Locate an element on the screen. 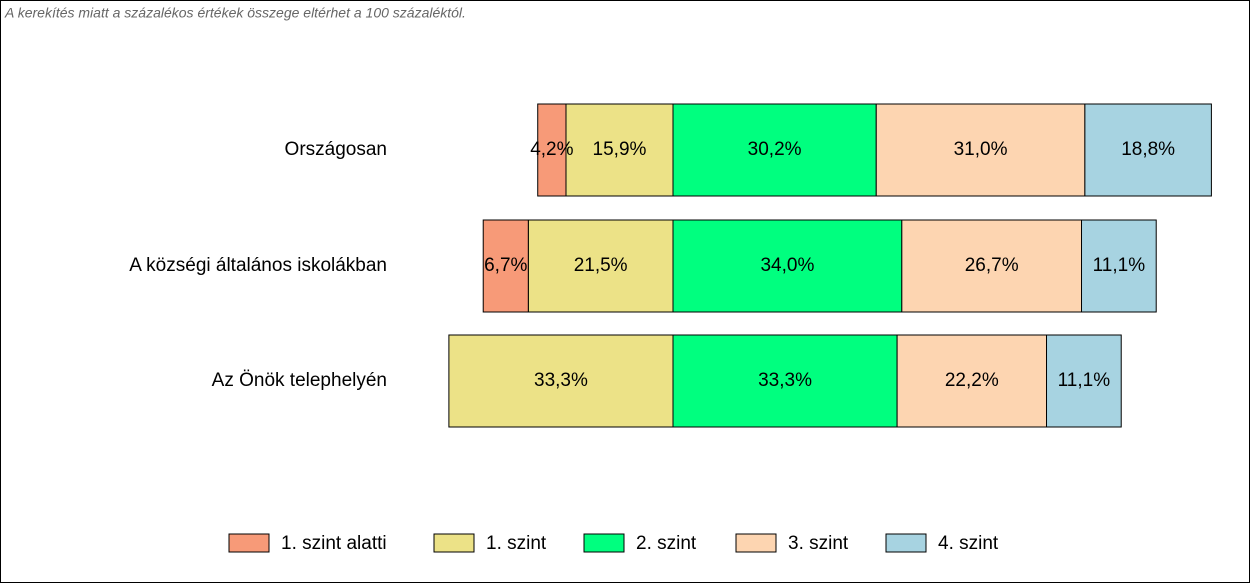 The width and height of the screenshot is (1250, 583). value-label: 22,2% is located at coordinates (972, 380).